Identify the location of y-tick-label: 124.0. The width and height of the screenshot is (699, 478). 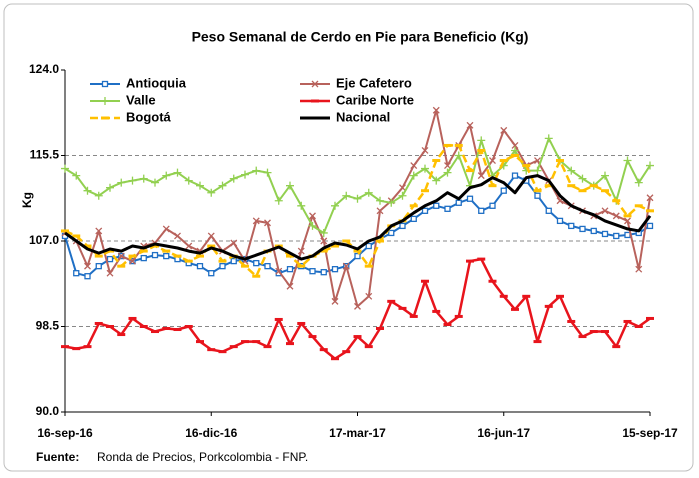
(44, 69).